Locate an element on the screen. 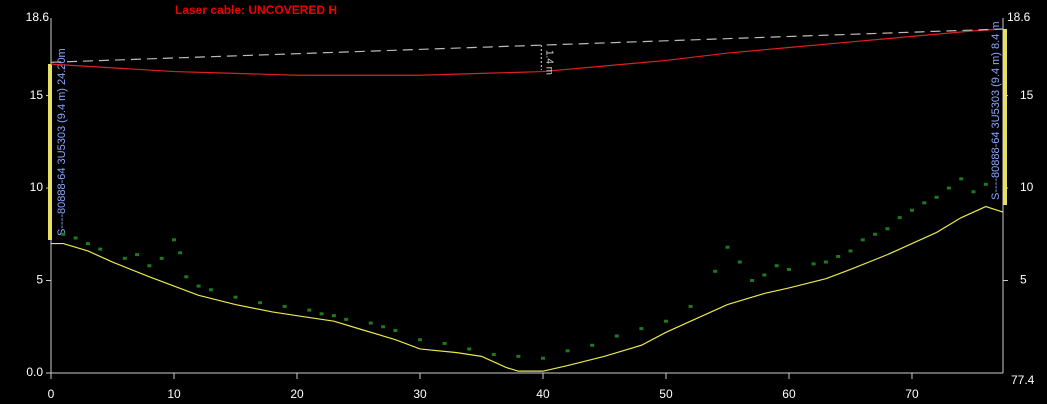 The height and width of the screenshot is (404, 1047). y-tick-label: 0.0 is located at coordinates (34, 372).